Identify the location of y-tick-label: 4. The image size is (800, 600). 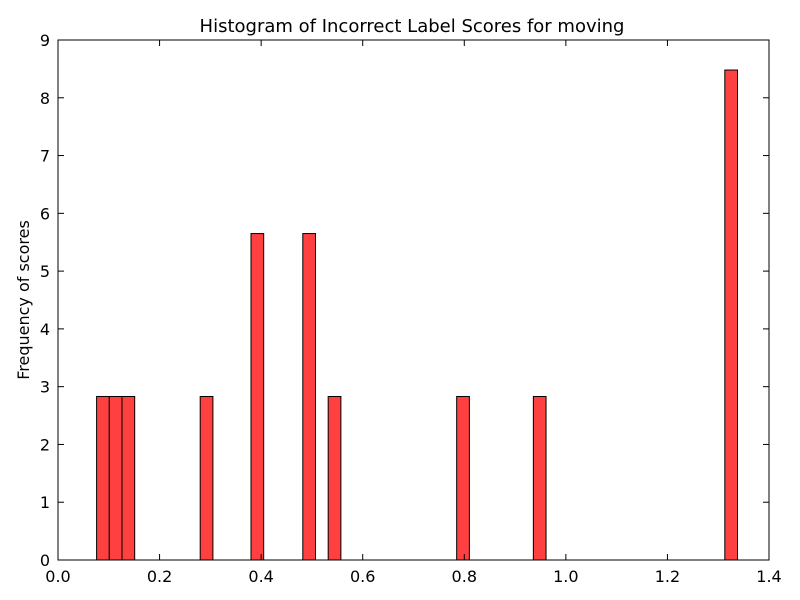
(45, 329).